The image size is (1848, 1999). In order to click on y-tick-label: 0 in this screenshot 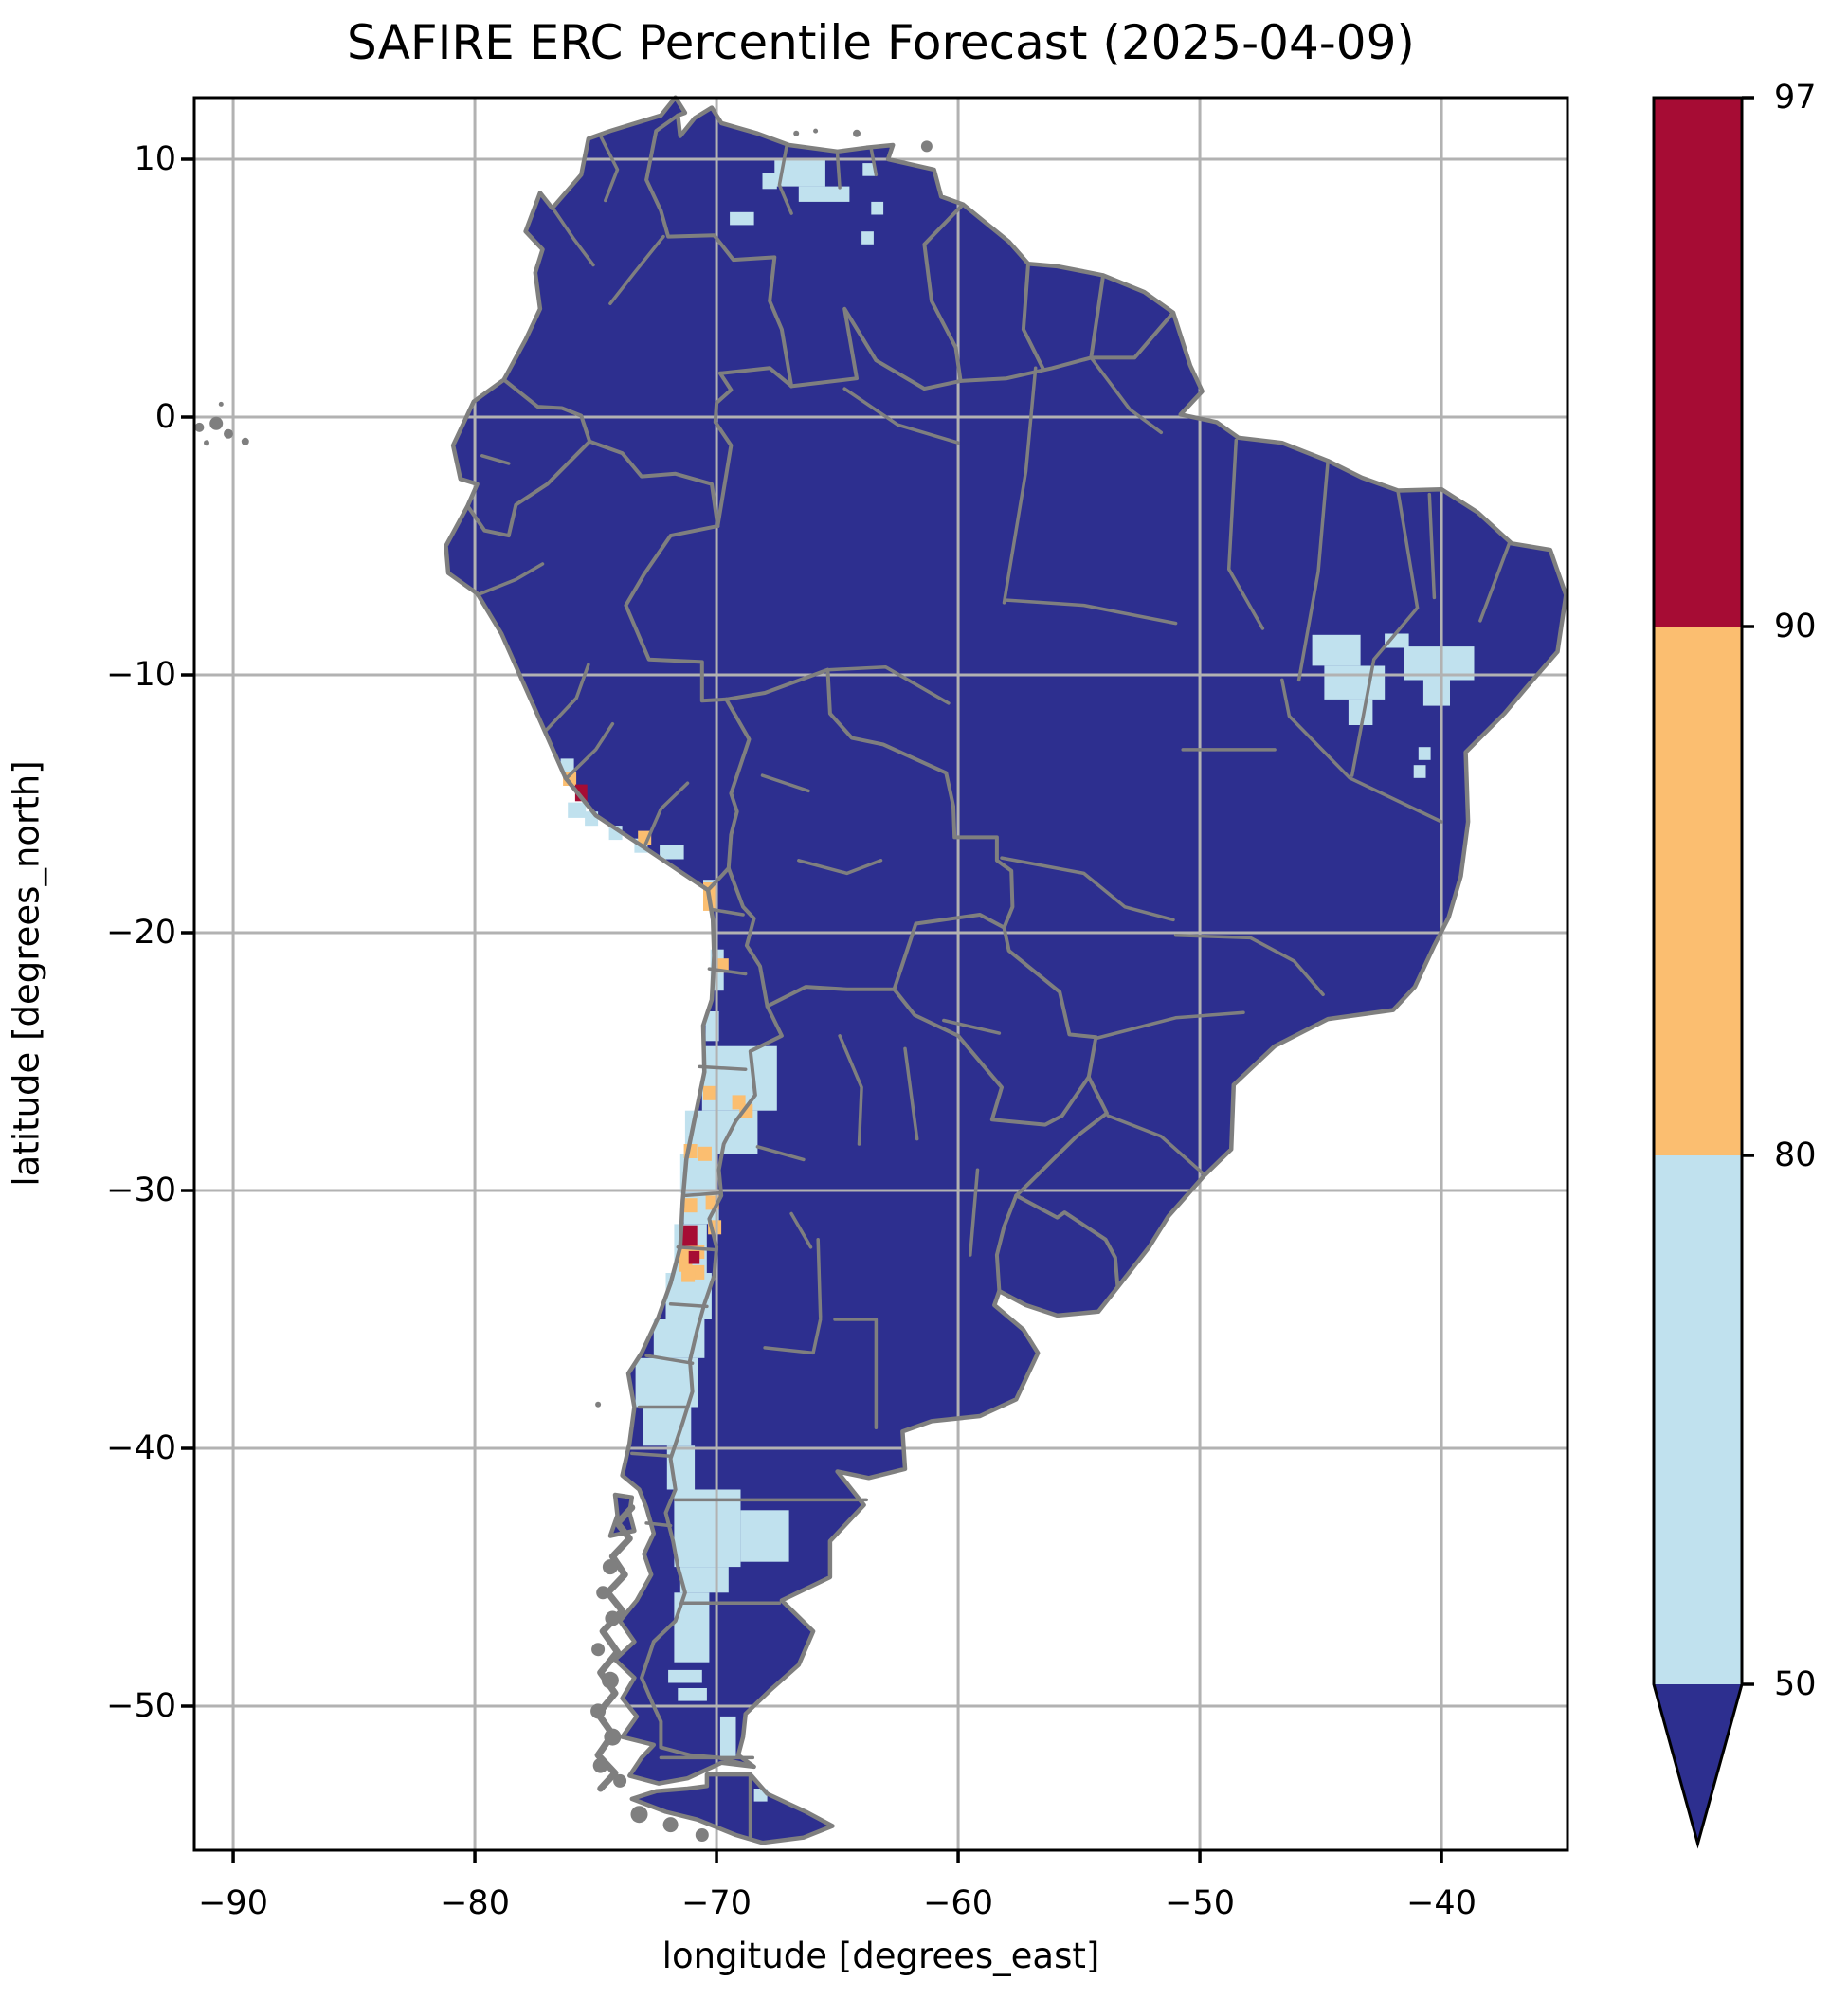, I will do `click(165, 417)`.